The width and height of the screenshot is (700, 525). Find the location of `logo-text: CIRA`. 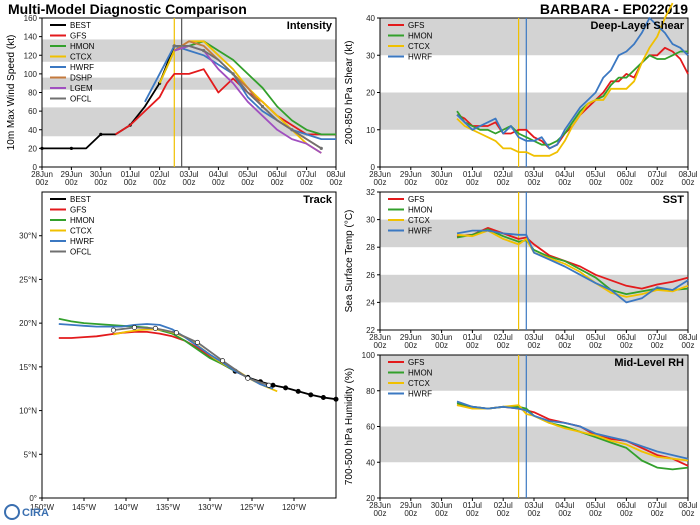

logo-text: CIRA is located at coordinates (35, 513).